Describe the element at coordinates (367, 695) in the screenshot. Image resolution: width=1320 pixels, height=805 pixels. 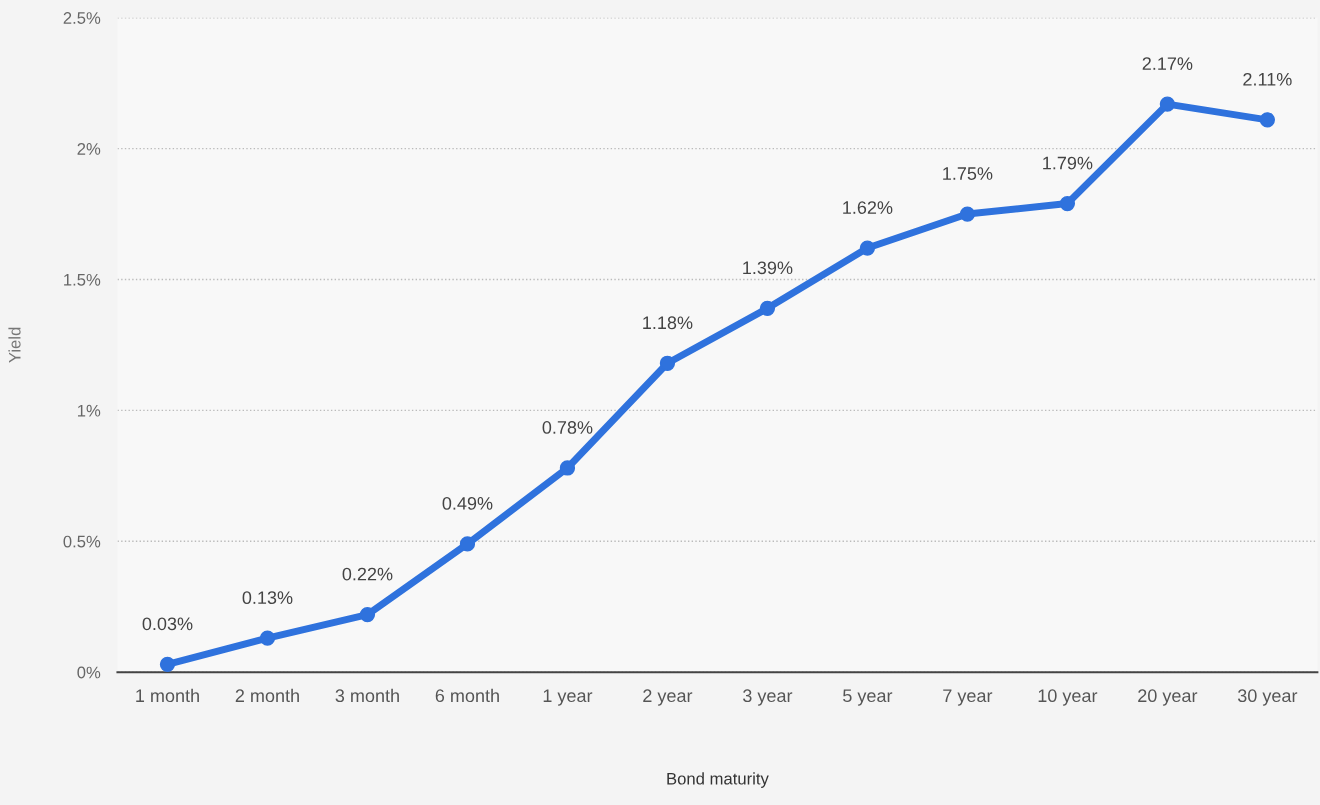
I see `x-tick-label: 3 month` at that location.